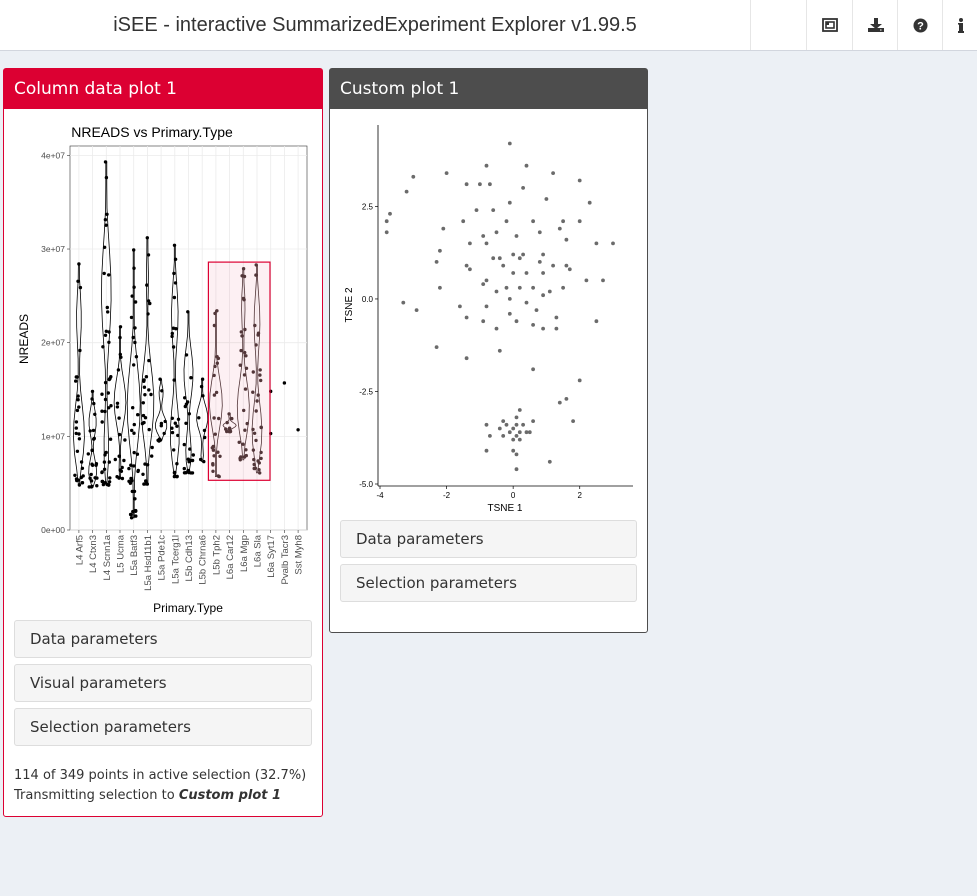 This screenshot has height=896, width=977. I want to click on visual-parameters-toggle: Visual parameters, so click(163, 683).